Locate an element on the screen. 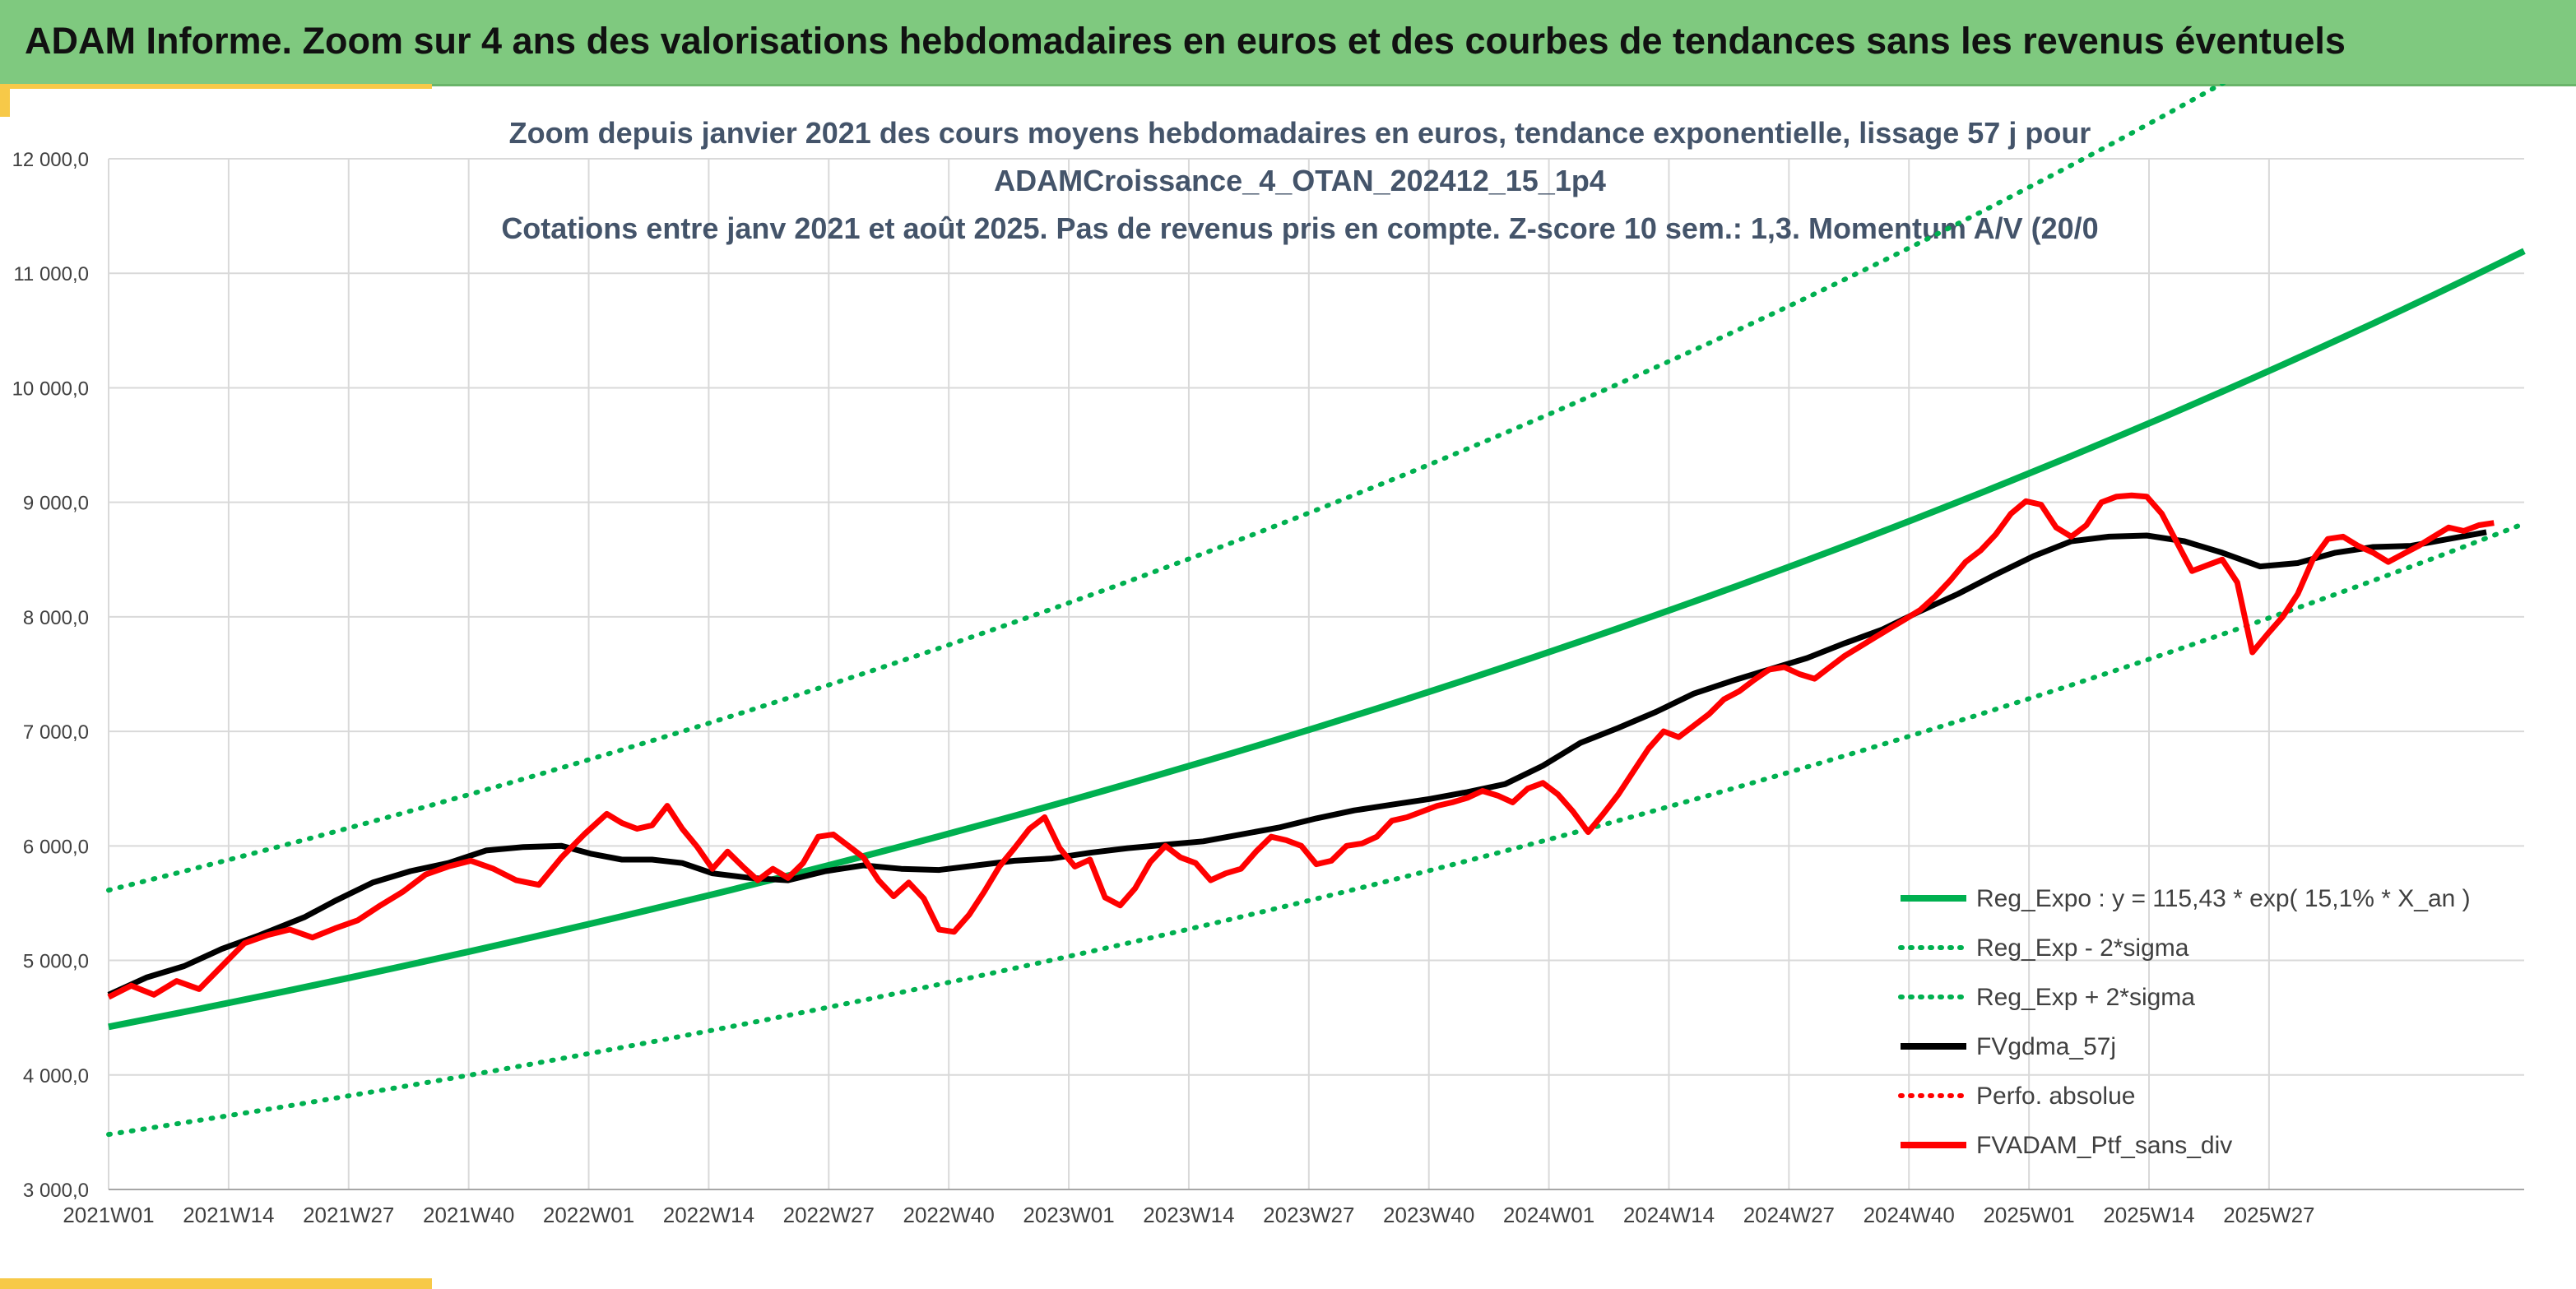 The width and height of the screenshot is (2576, 1289). x-tick-label: 2021W14 is located at coordinates (229, 1215).